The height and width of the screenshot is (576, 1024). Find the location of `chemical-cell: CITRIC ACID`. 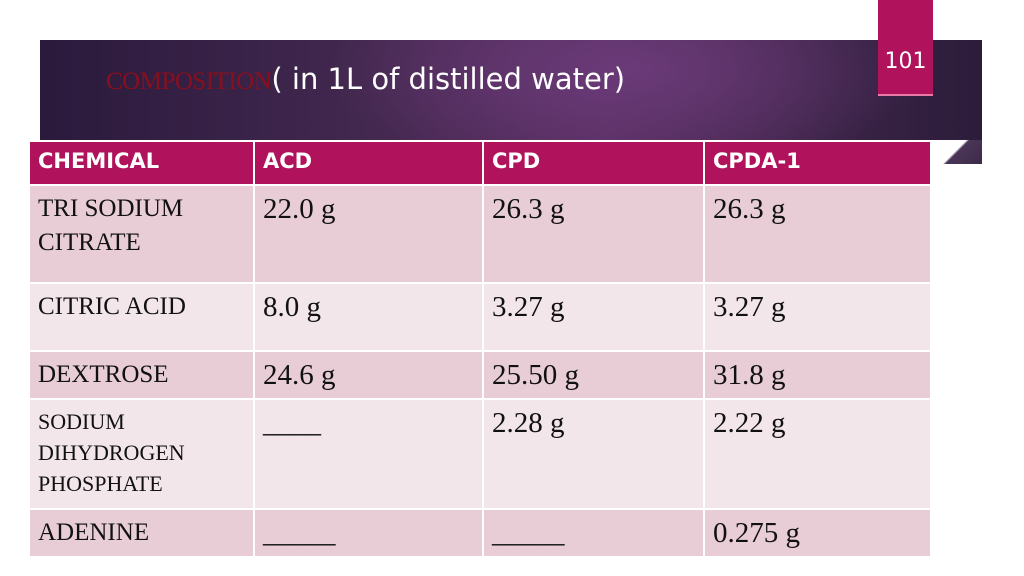

chemical-cell: CITRIC ACID is located at coordinates (141, 317).